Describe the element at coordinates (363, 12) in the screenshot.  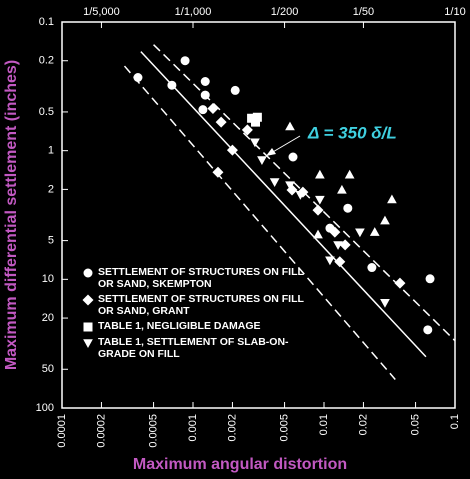
I see `top-tick-label: 1/50` at that location.